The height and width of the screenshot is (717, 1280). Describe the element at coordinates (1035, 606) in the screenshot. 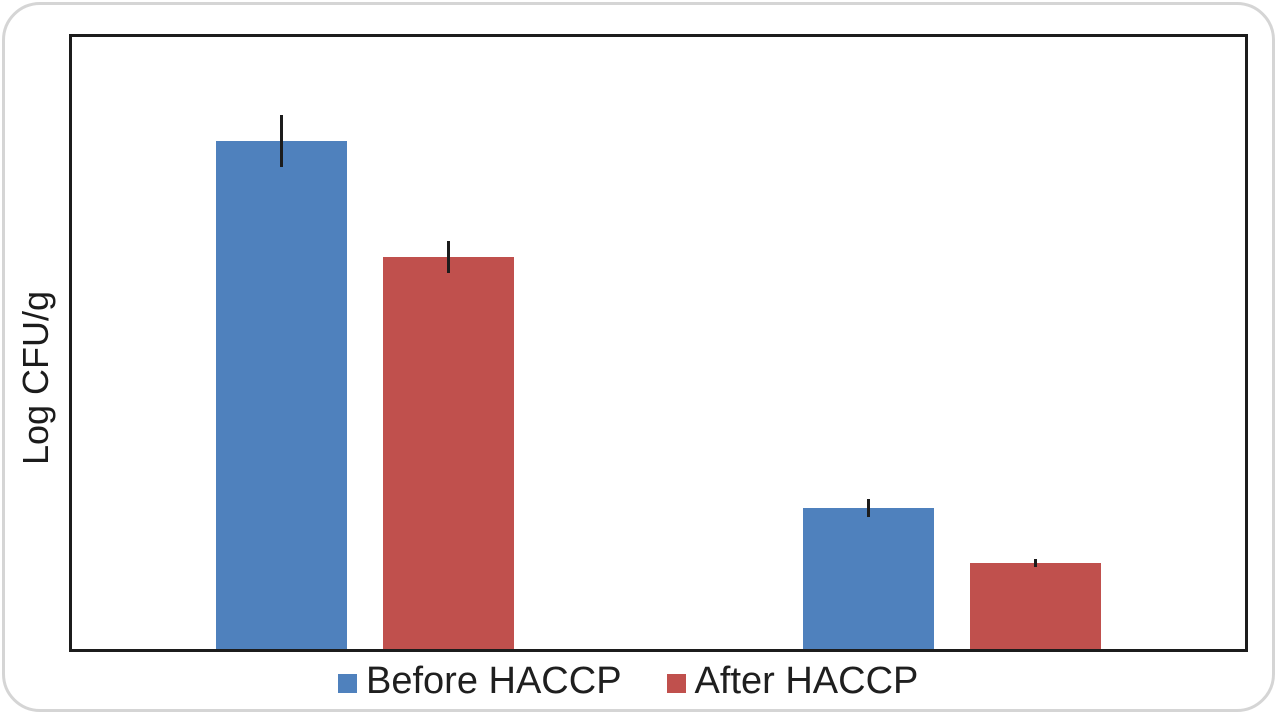

I see `bar-after-haccp-group2` at that location.